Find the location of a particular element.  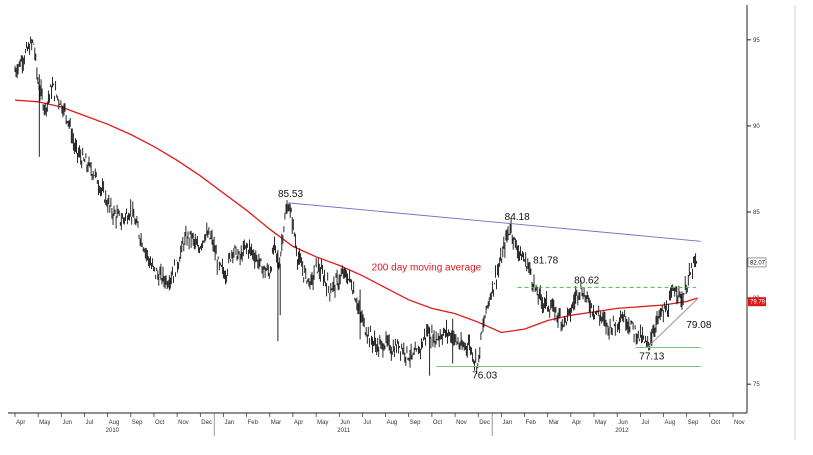

value-annotation: 80.62 is located at coordinates (586, 280).